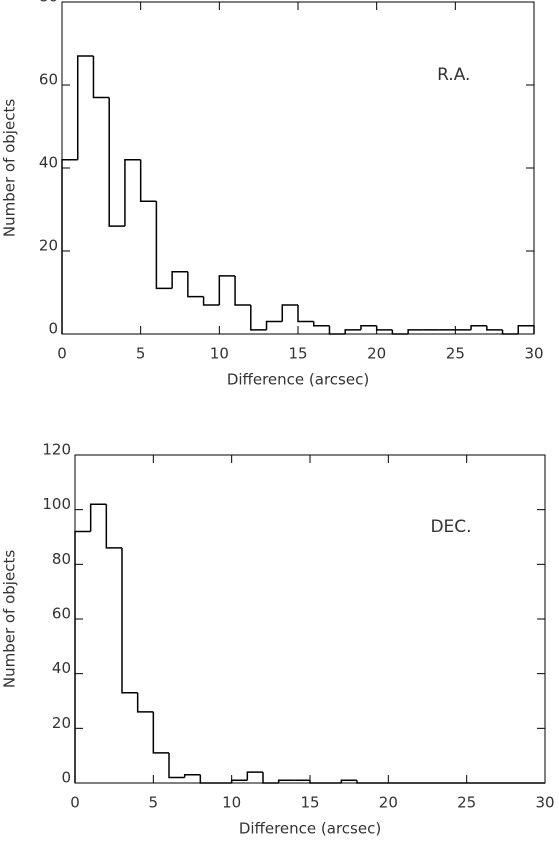  What do you see at coordinates (453, 75) in the screenshot?
I see `annotation: R.A.` at bounding box center [453, 75].